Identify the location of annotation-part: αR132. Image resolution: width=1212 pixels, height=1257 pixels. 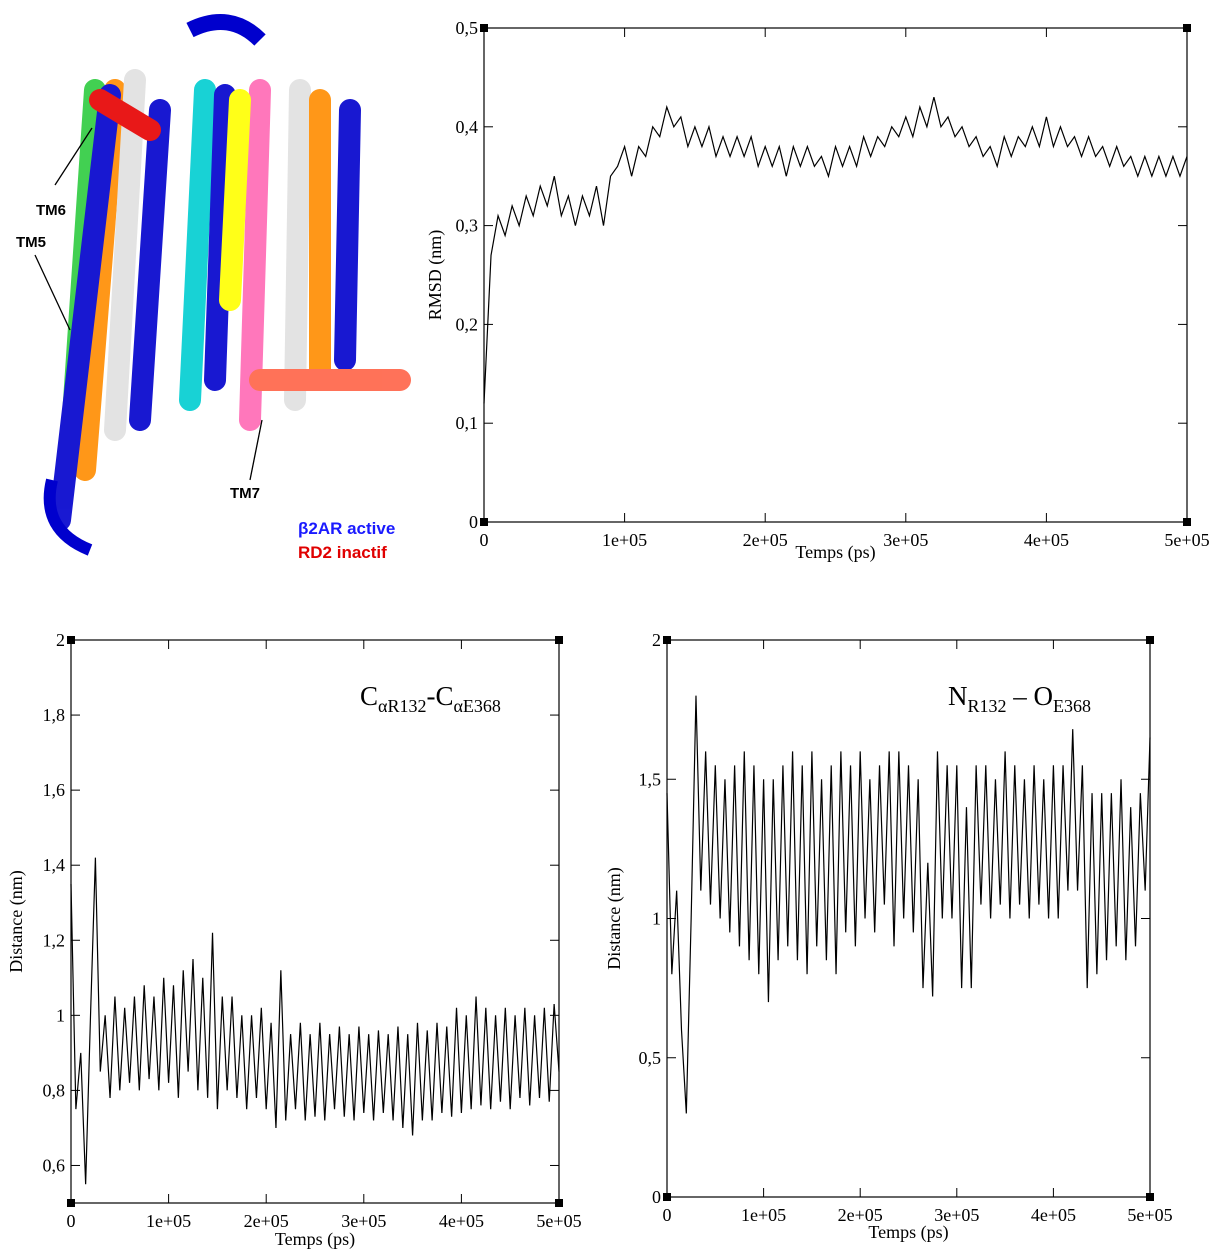
(402, 706).